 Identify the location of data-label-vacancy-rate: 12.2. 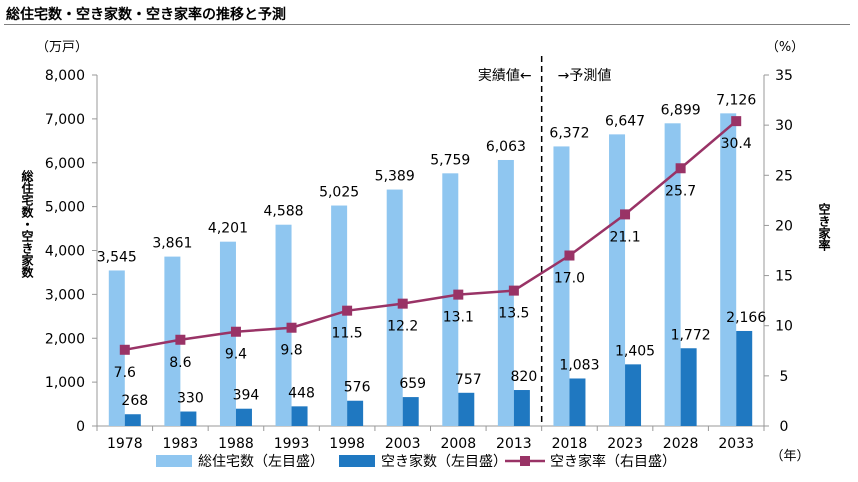
(402, 327).